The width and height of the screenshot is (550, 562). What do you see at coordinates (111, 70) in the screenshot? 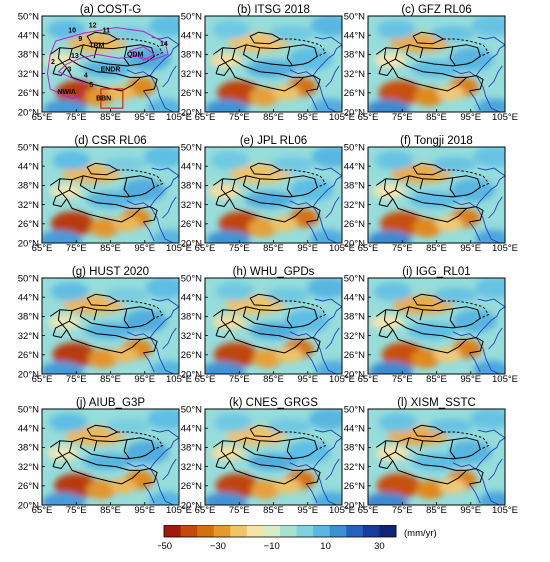
I see `region-label: ENDR` at bounding box center [111, 70].